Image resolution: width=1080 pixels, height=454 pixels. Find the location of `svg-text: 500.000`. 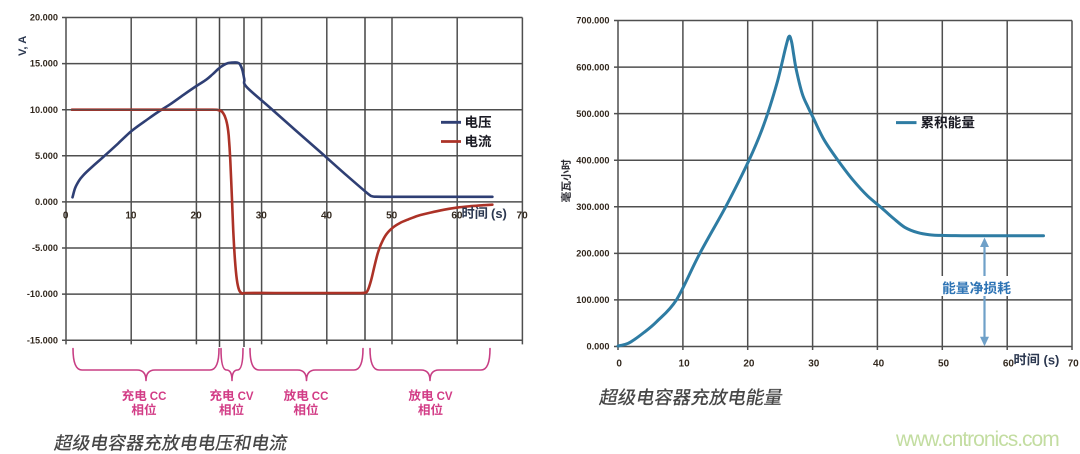

svg-text: 500.000 is located at coordinates (592, 114).